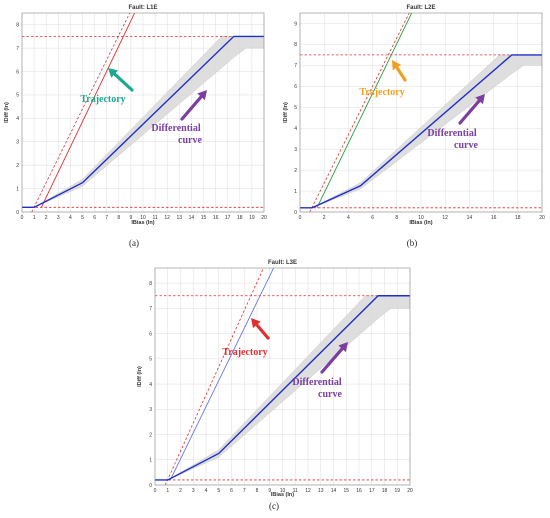 This screenshot has width=550, height=518. What do you see at coordinates (295, 192) in the screenshot?
I see `y-tick-label: 1` at bounding box center [295, 192].